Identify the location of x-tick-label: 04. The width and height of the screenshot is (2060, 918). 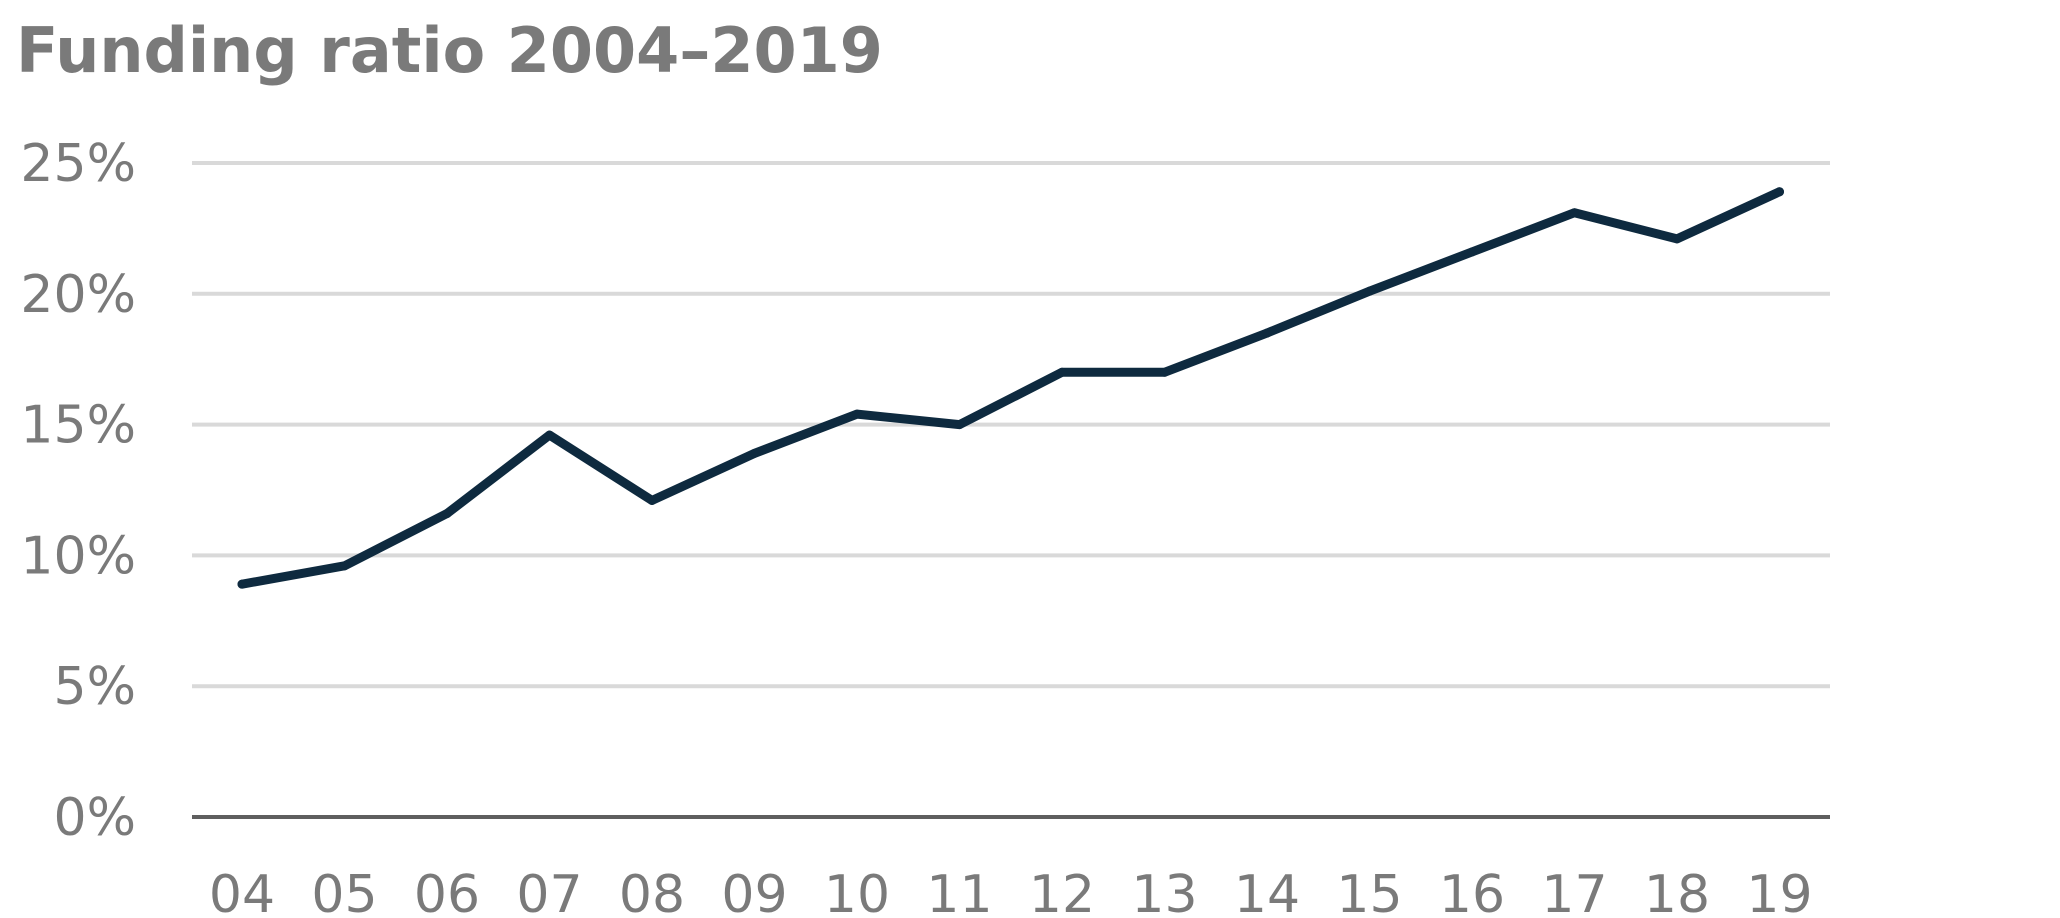
(242, 891).